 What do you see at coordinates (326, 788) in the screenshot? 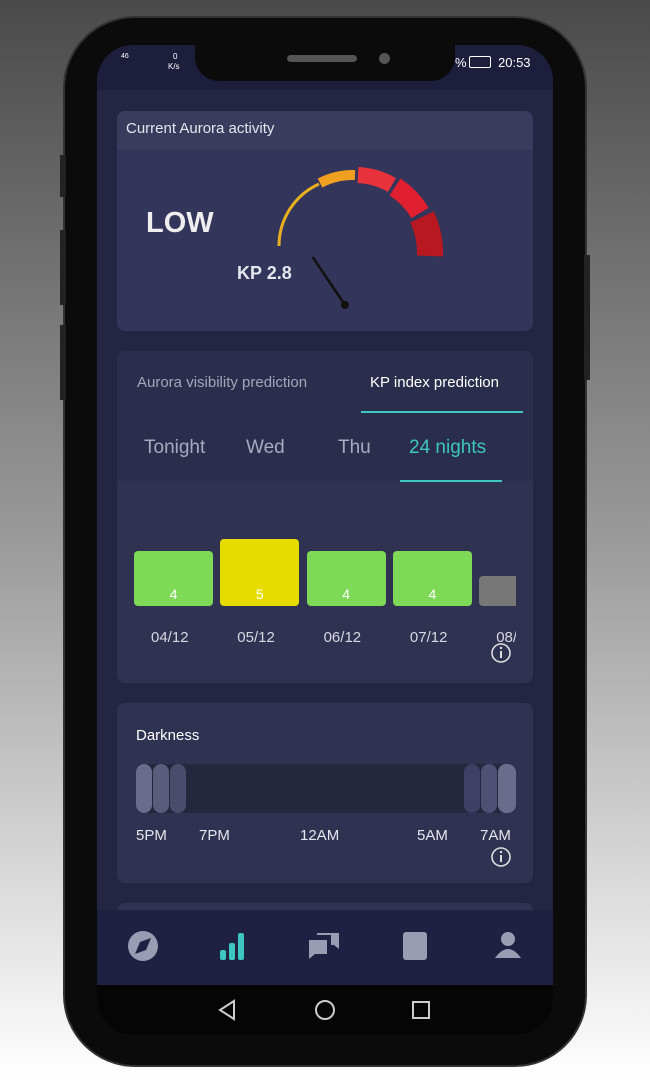
I see `darkness-bar` at bounding box center [326, 788].